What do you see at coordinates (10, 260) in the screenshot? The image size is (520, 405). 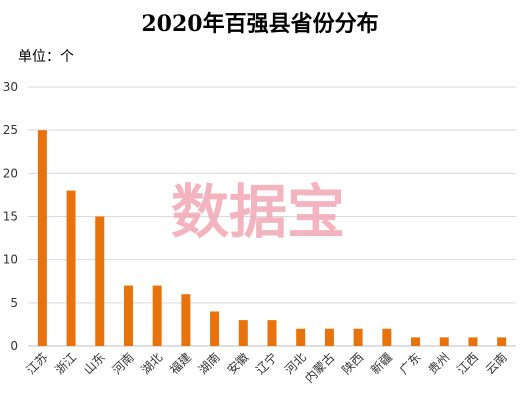 I see `y-tick-label: 10` at bounding box center [10, 260].